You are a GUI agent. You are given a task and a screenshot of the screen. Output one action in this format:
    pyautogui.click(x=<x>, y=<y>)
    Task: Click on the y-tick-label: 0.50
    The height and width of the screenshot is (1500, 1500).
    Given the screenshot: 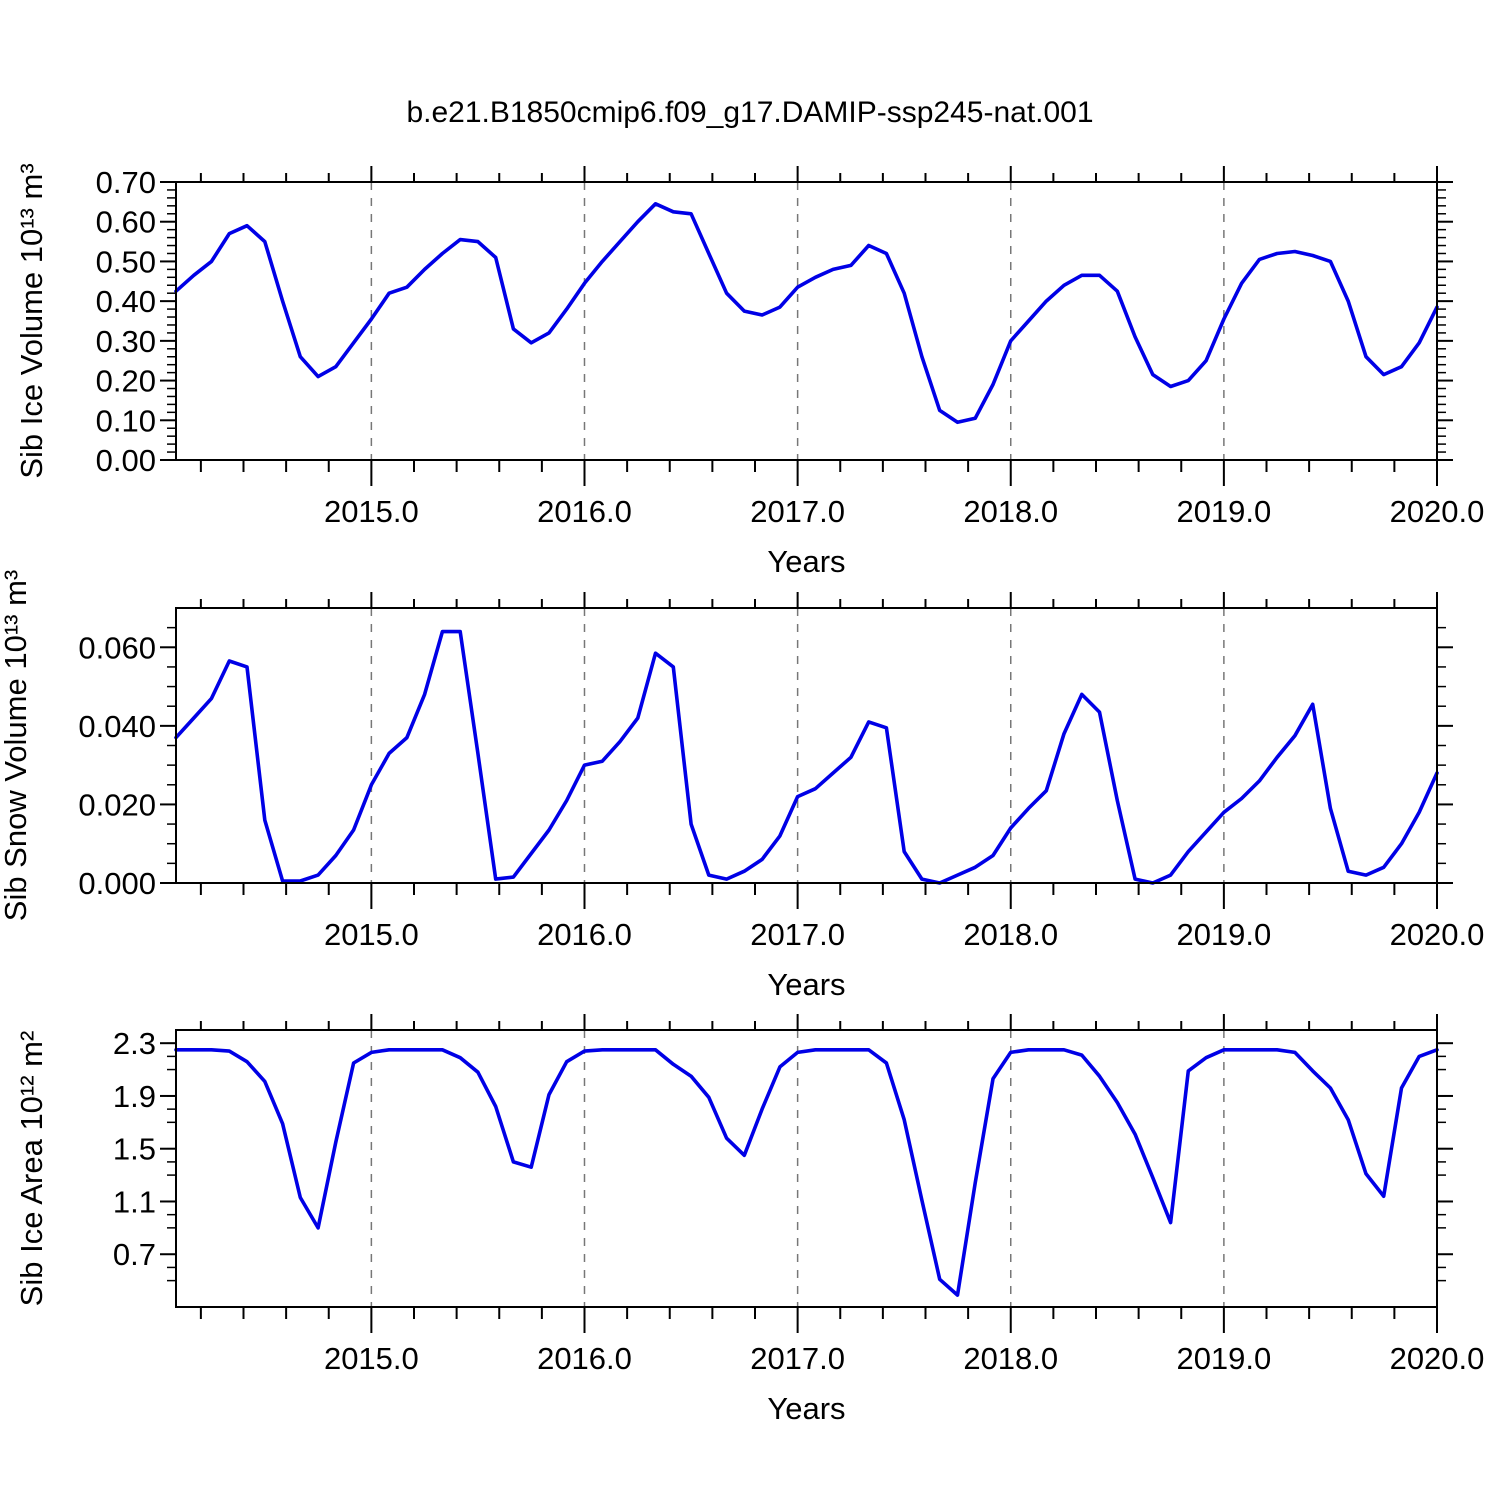 What is the action you would take?
    pyautogui.click(x=126, y=261)
    